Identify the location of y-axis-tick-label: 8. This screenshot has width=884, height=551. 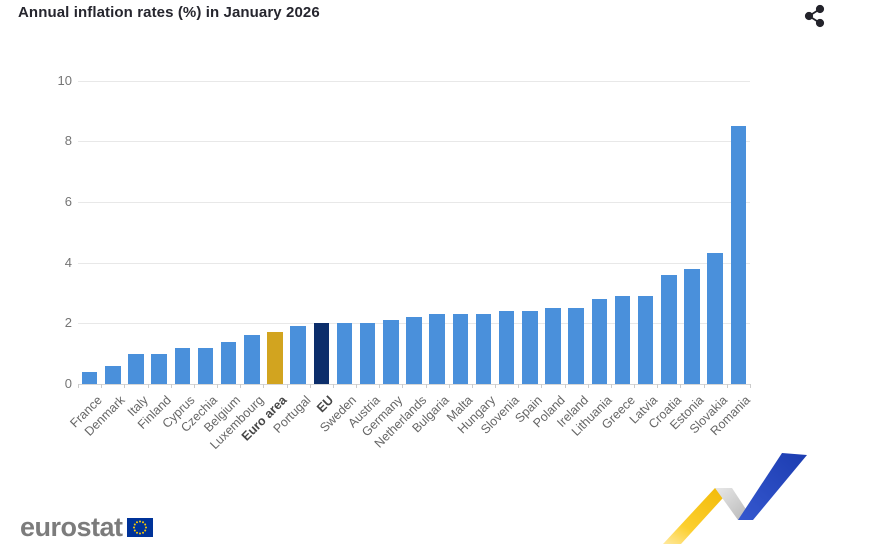
(68, 141).